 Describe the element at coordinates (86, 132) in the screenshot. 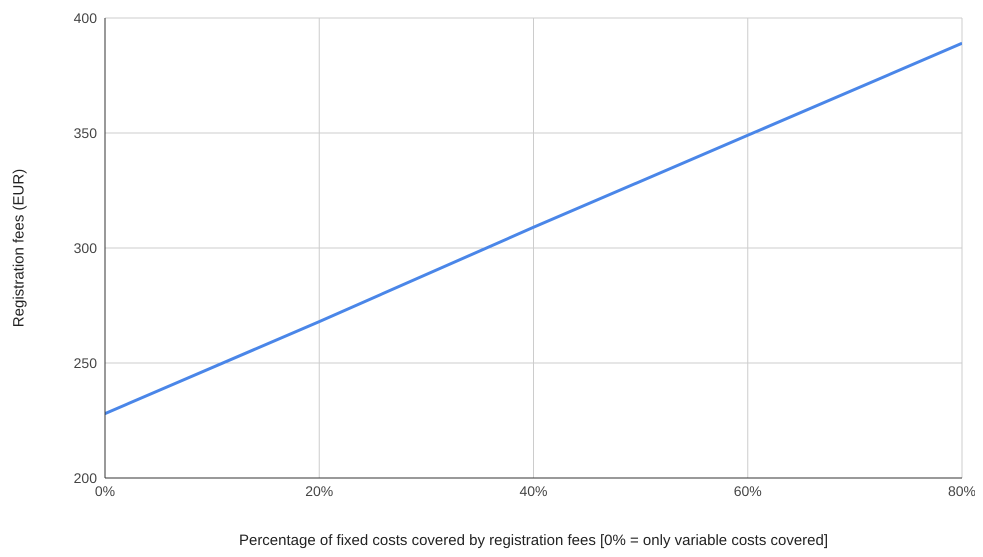

I see `y-tick-label: 350` at that location.